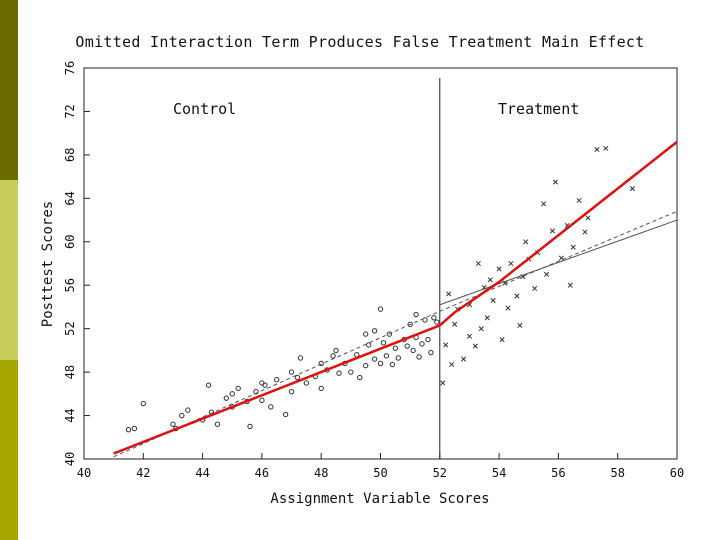  What do you see at coordinates (70, 285) in the screenshot?
I see `y-tick-label: 56` at bounding box center [70, 285].